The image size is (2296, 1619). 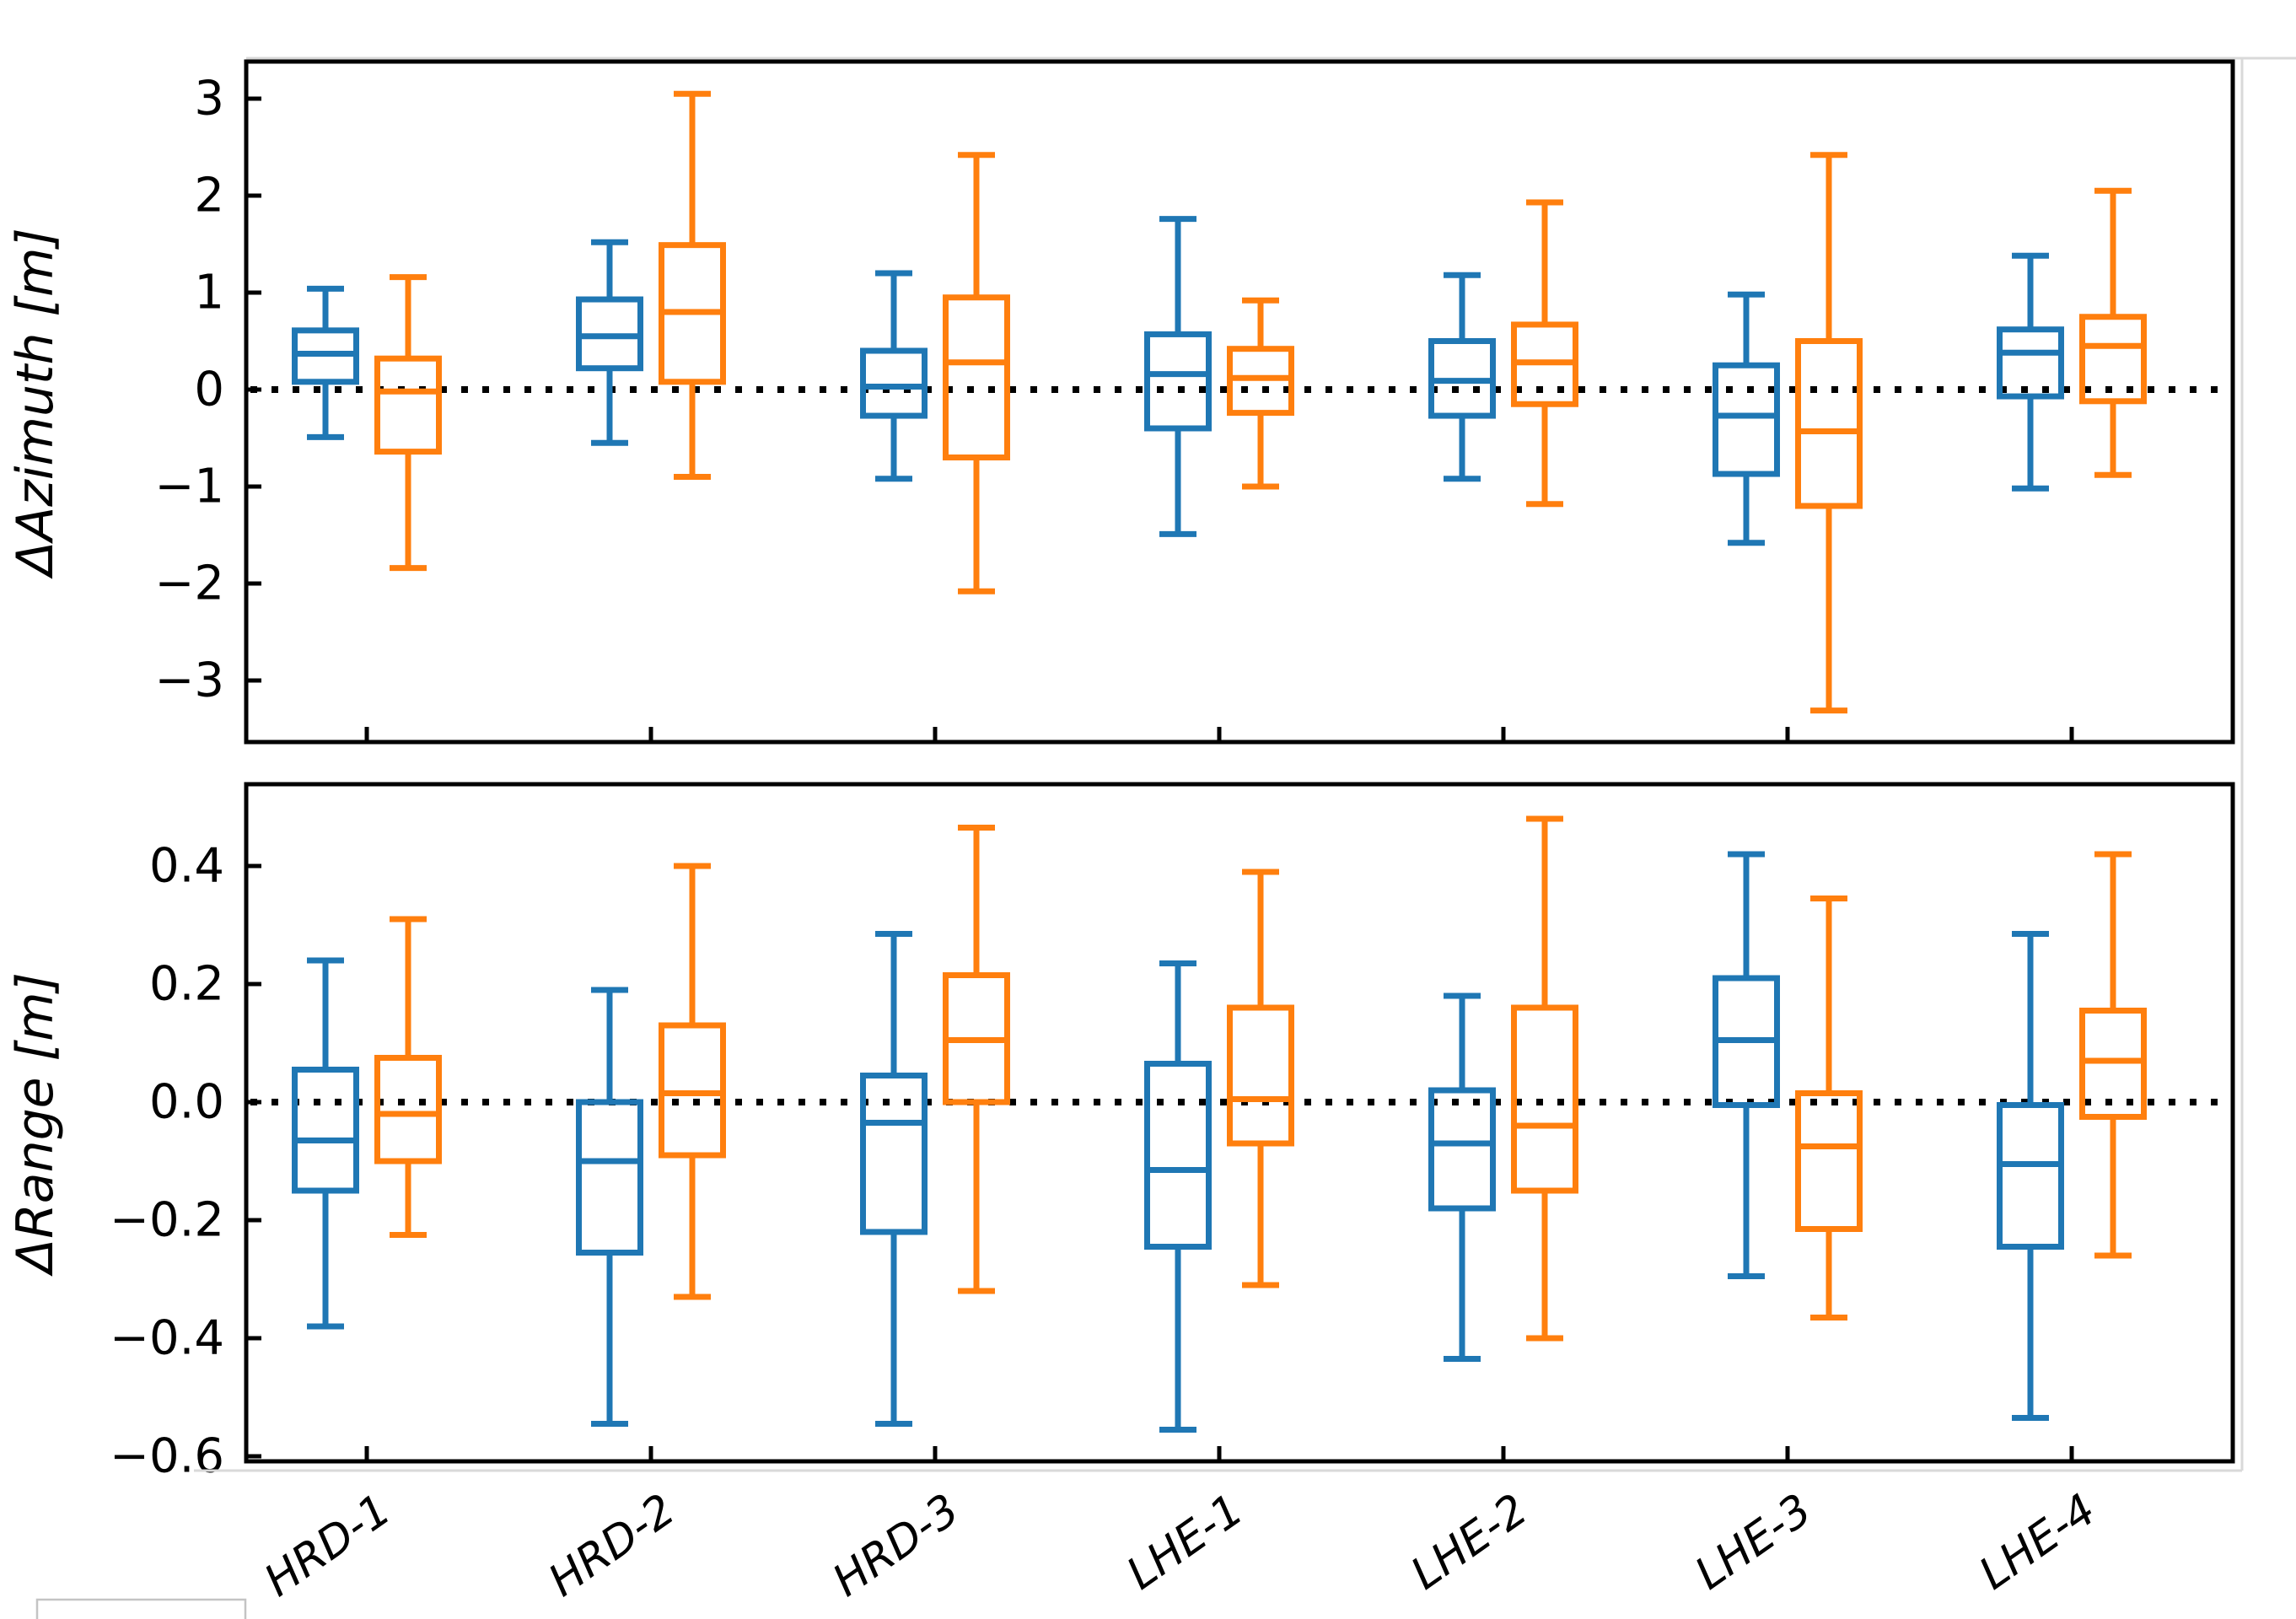 What do you see at coordinates (167, 1456) in the screenshot?
I see `y-tick-label-range: −0.6` at bounding box center [167, 1456].